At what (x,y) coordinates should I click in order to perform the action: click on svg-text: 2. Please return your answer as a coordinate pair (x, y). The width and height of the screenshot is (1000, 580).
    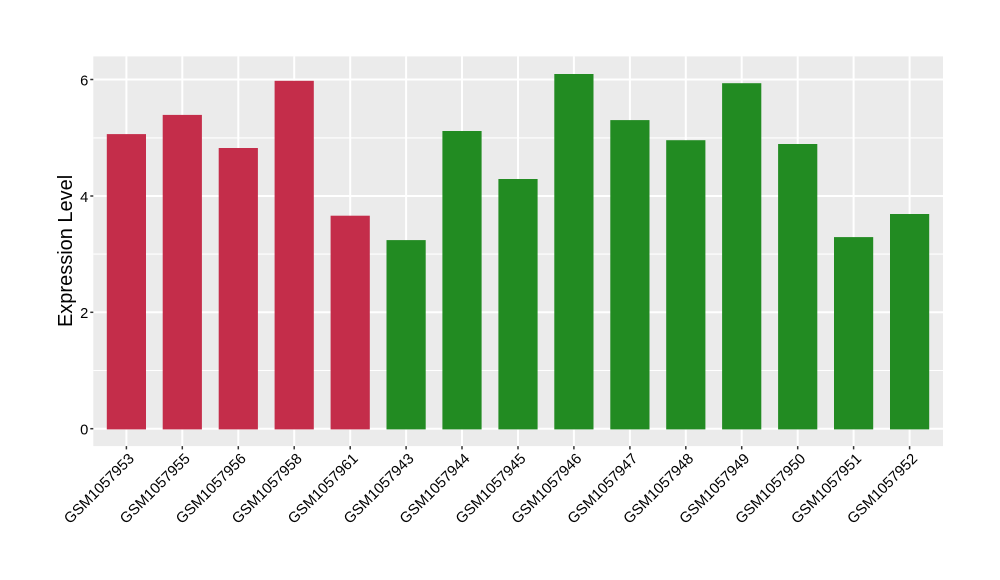
    Looking at the image, I should click on (84, 314).